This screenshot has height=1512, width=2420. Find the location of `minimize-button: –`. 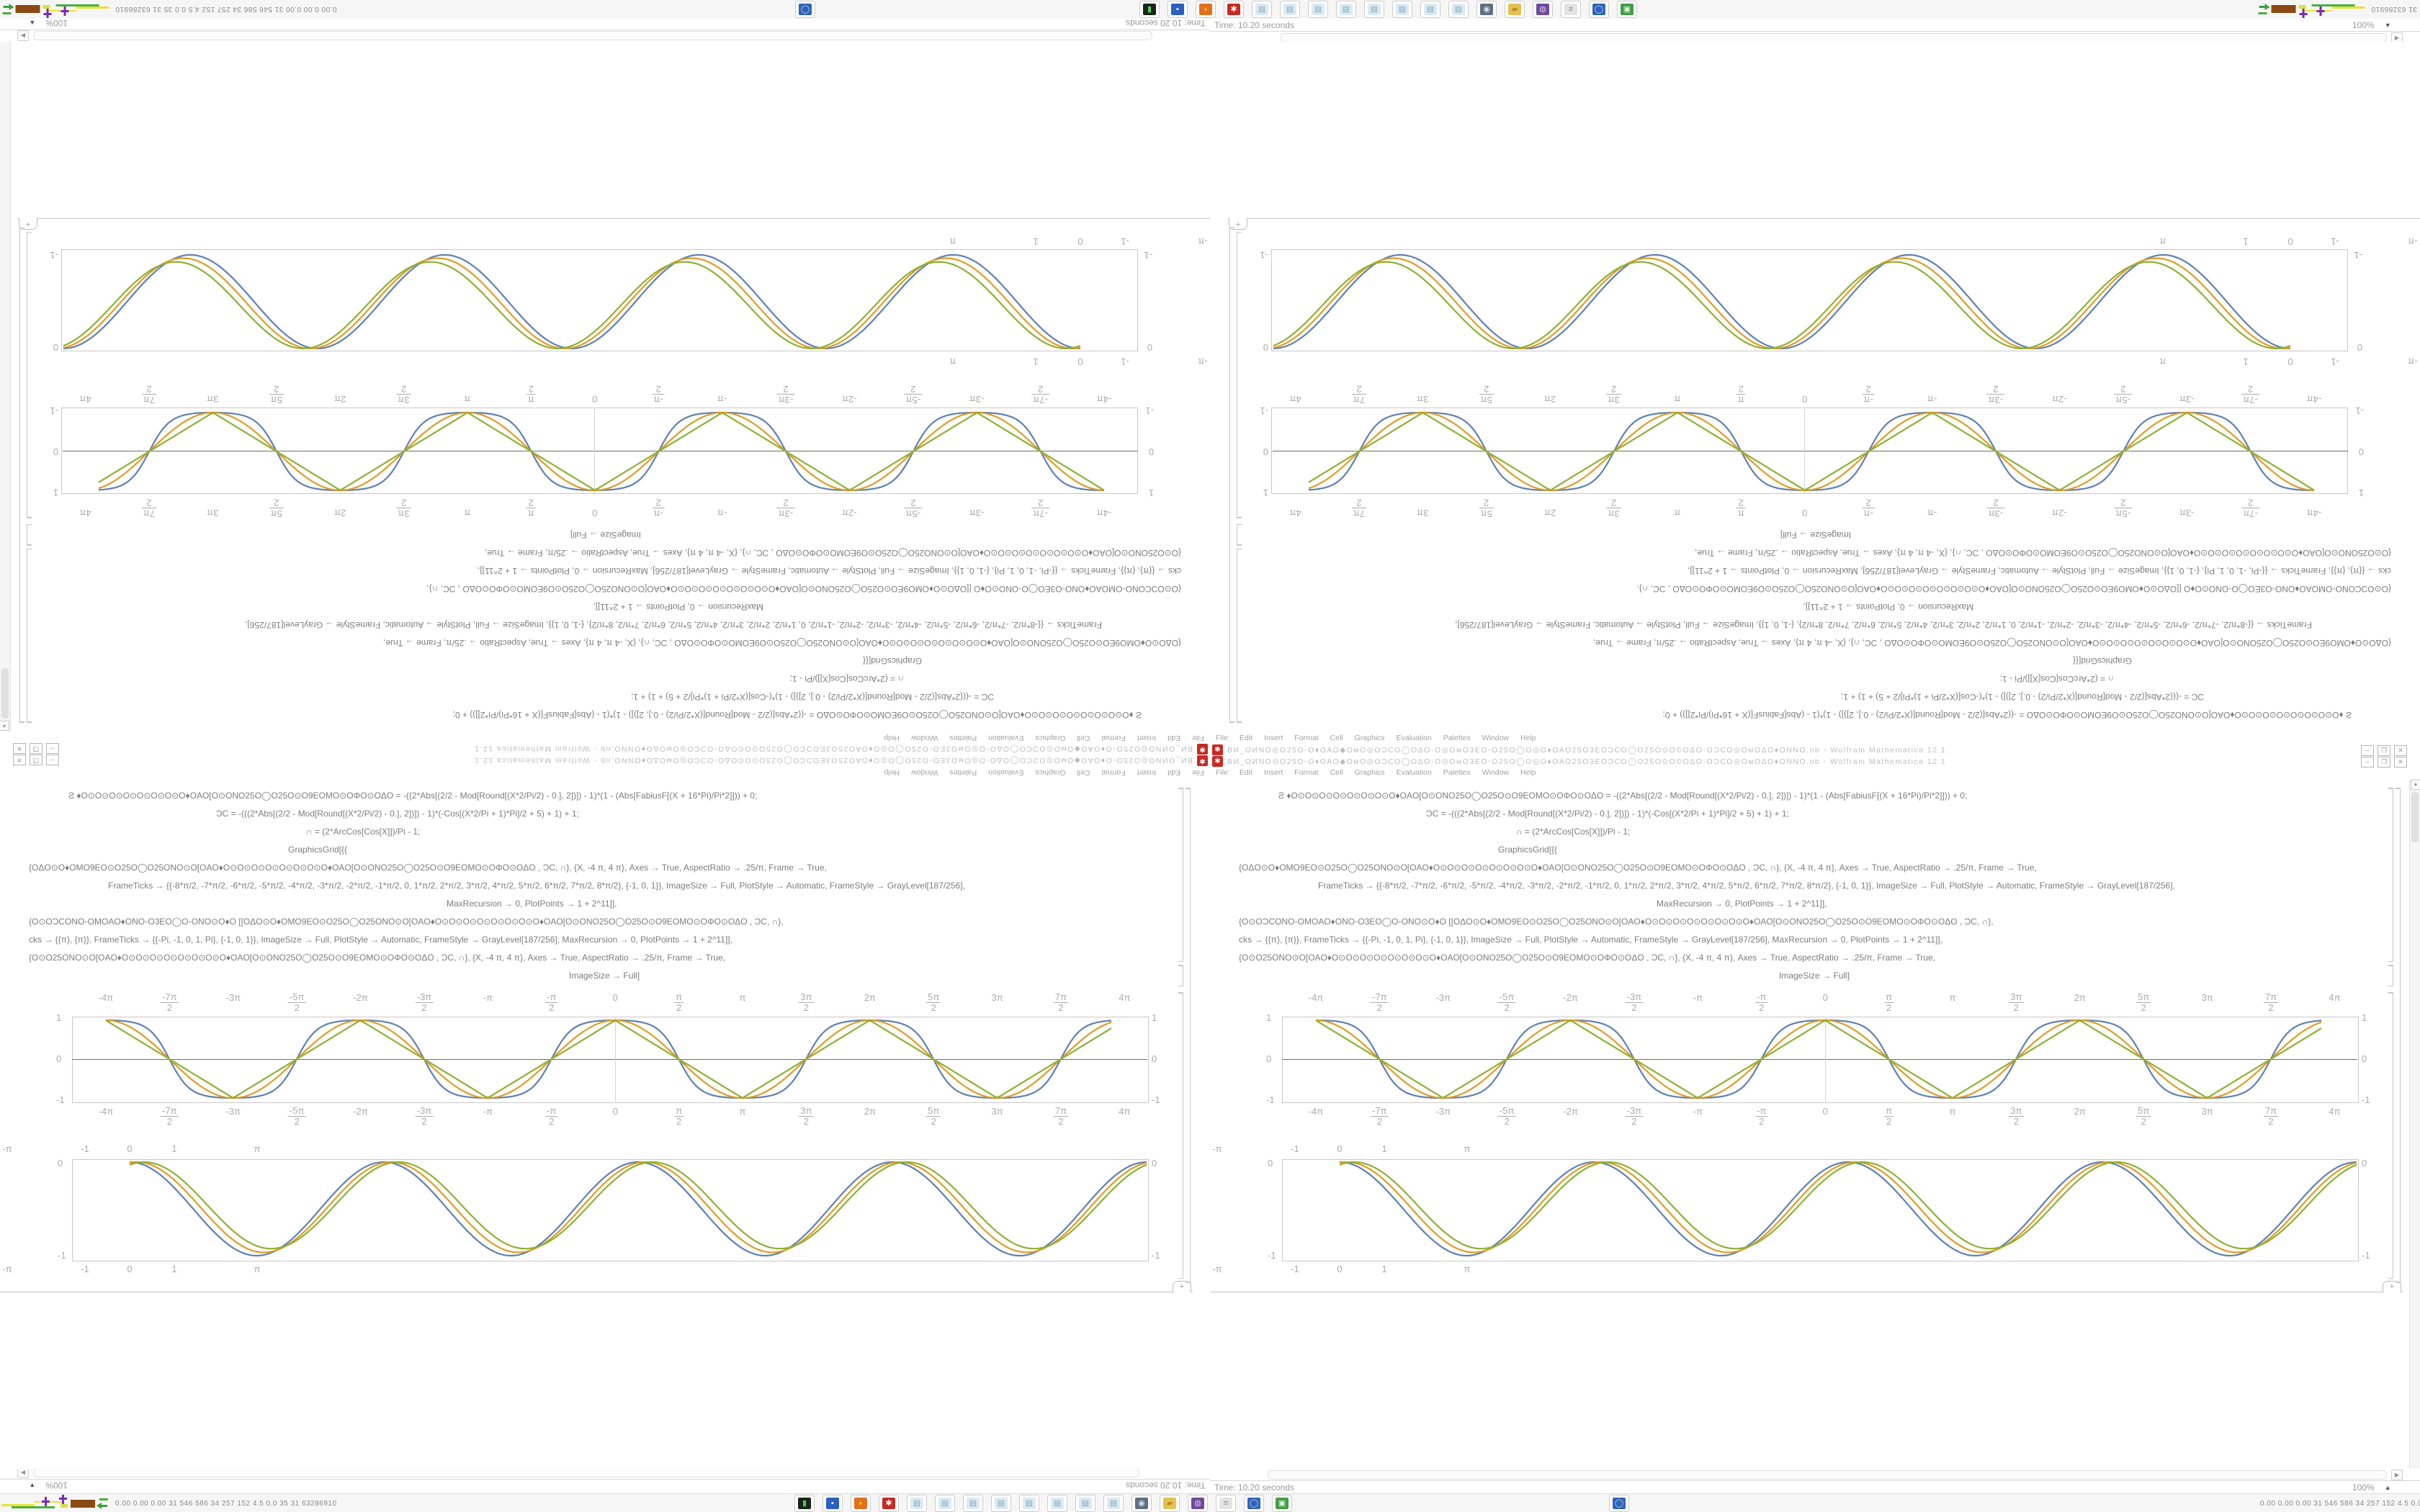

minimize-button: – is located at coordinates (53, 760).